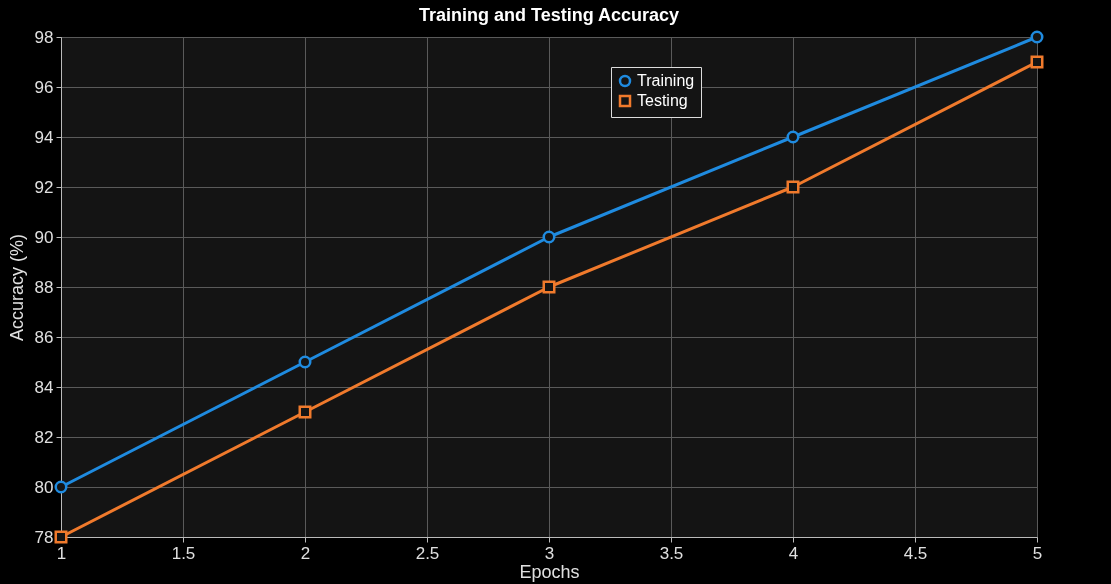 The width and height of the screenshot is (1111, 584). Describe the element at coordinates (44, 437) in the screenshot. I see `y-tick-label: 82` at that location.